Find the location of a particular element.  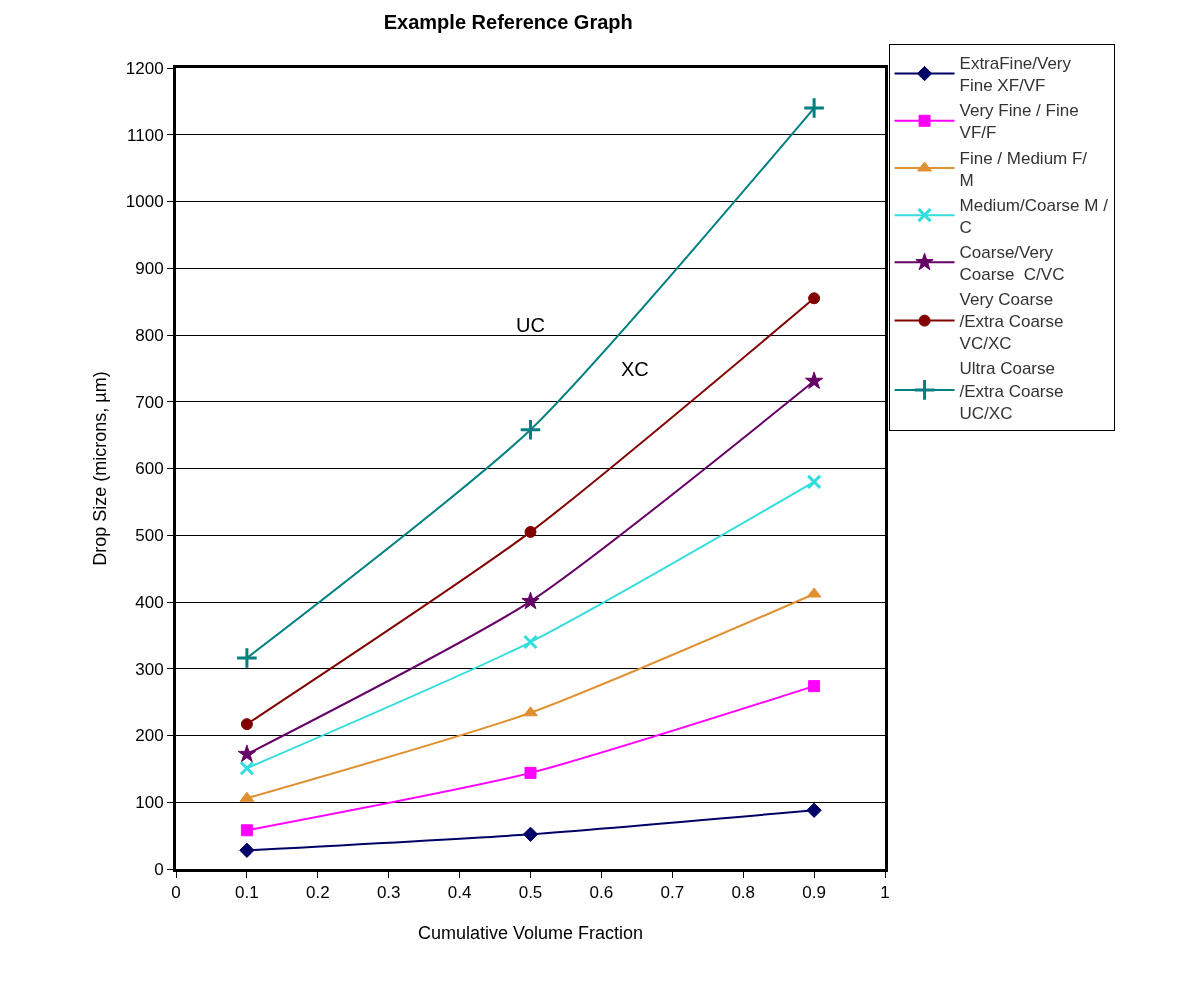

y-tick-label: 200 is located at coordinates (149, 736).